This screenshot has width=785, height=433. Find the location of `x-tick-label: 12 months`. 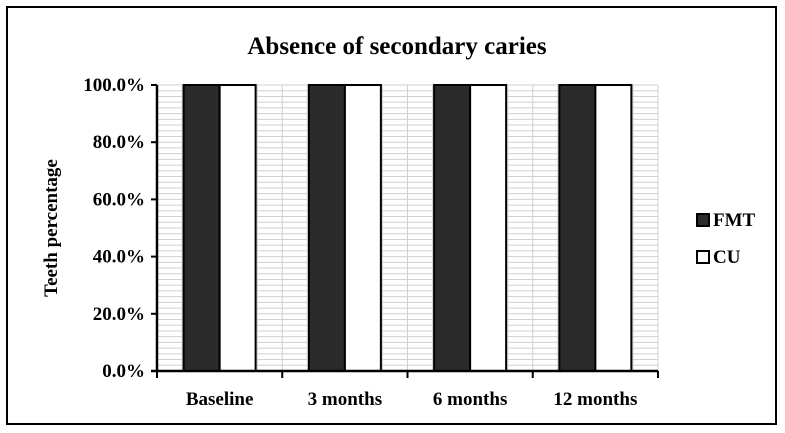

x-tick-label: 12 months is located at coordinates (595, 399).